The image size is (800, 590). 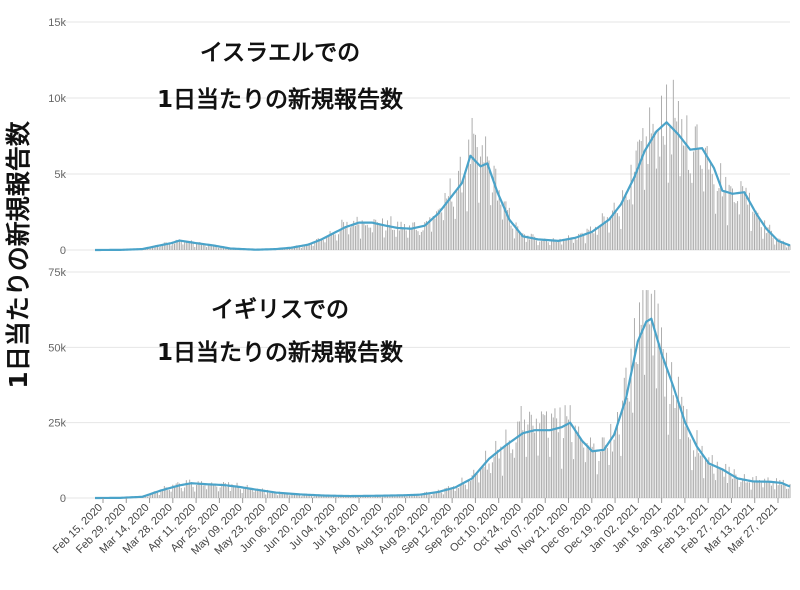 What do you see at coordinates (280, 352) in the screenshot?
I see `chart-title-line: 1日当たりの新規報告数` at bounding box center [280, 352].